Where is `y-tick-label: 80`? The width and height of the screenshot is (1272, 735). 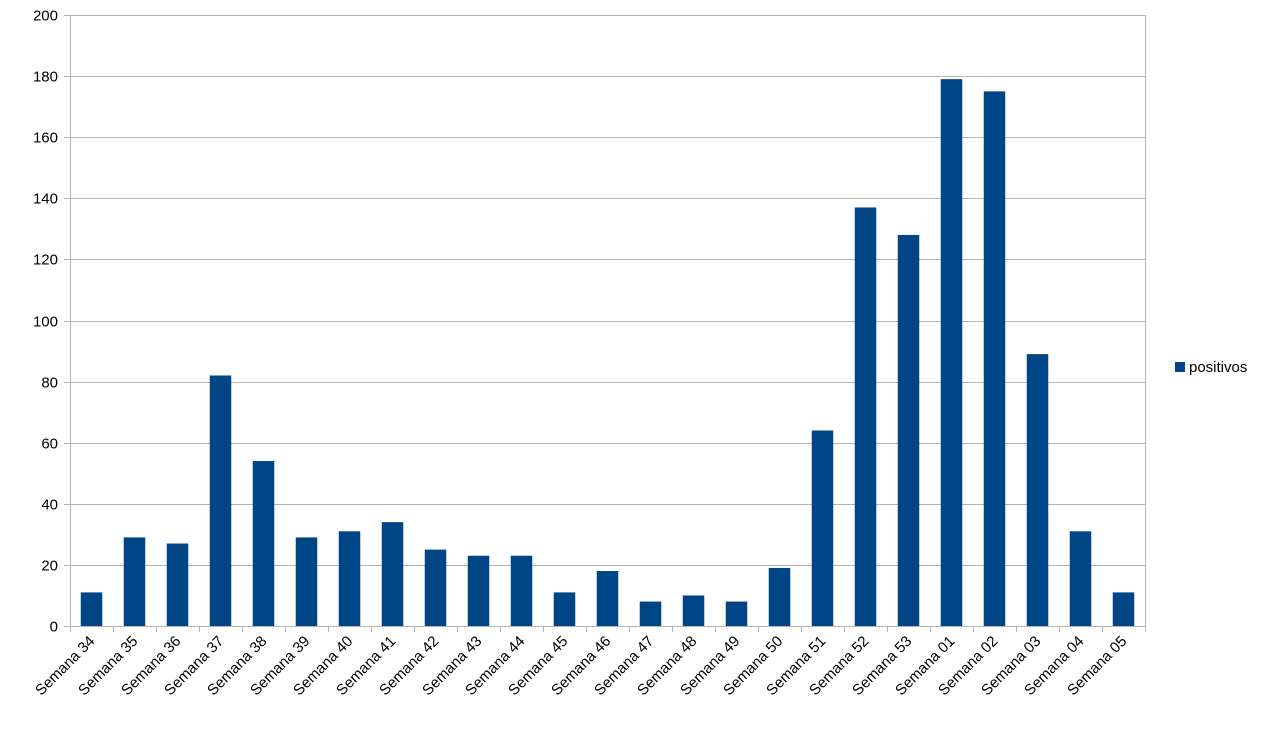
y-tick-label: 80 is located at coordinates (49, 383).